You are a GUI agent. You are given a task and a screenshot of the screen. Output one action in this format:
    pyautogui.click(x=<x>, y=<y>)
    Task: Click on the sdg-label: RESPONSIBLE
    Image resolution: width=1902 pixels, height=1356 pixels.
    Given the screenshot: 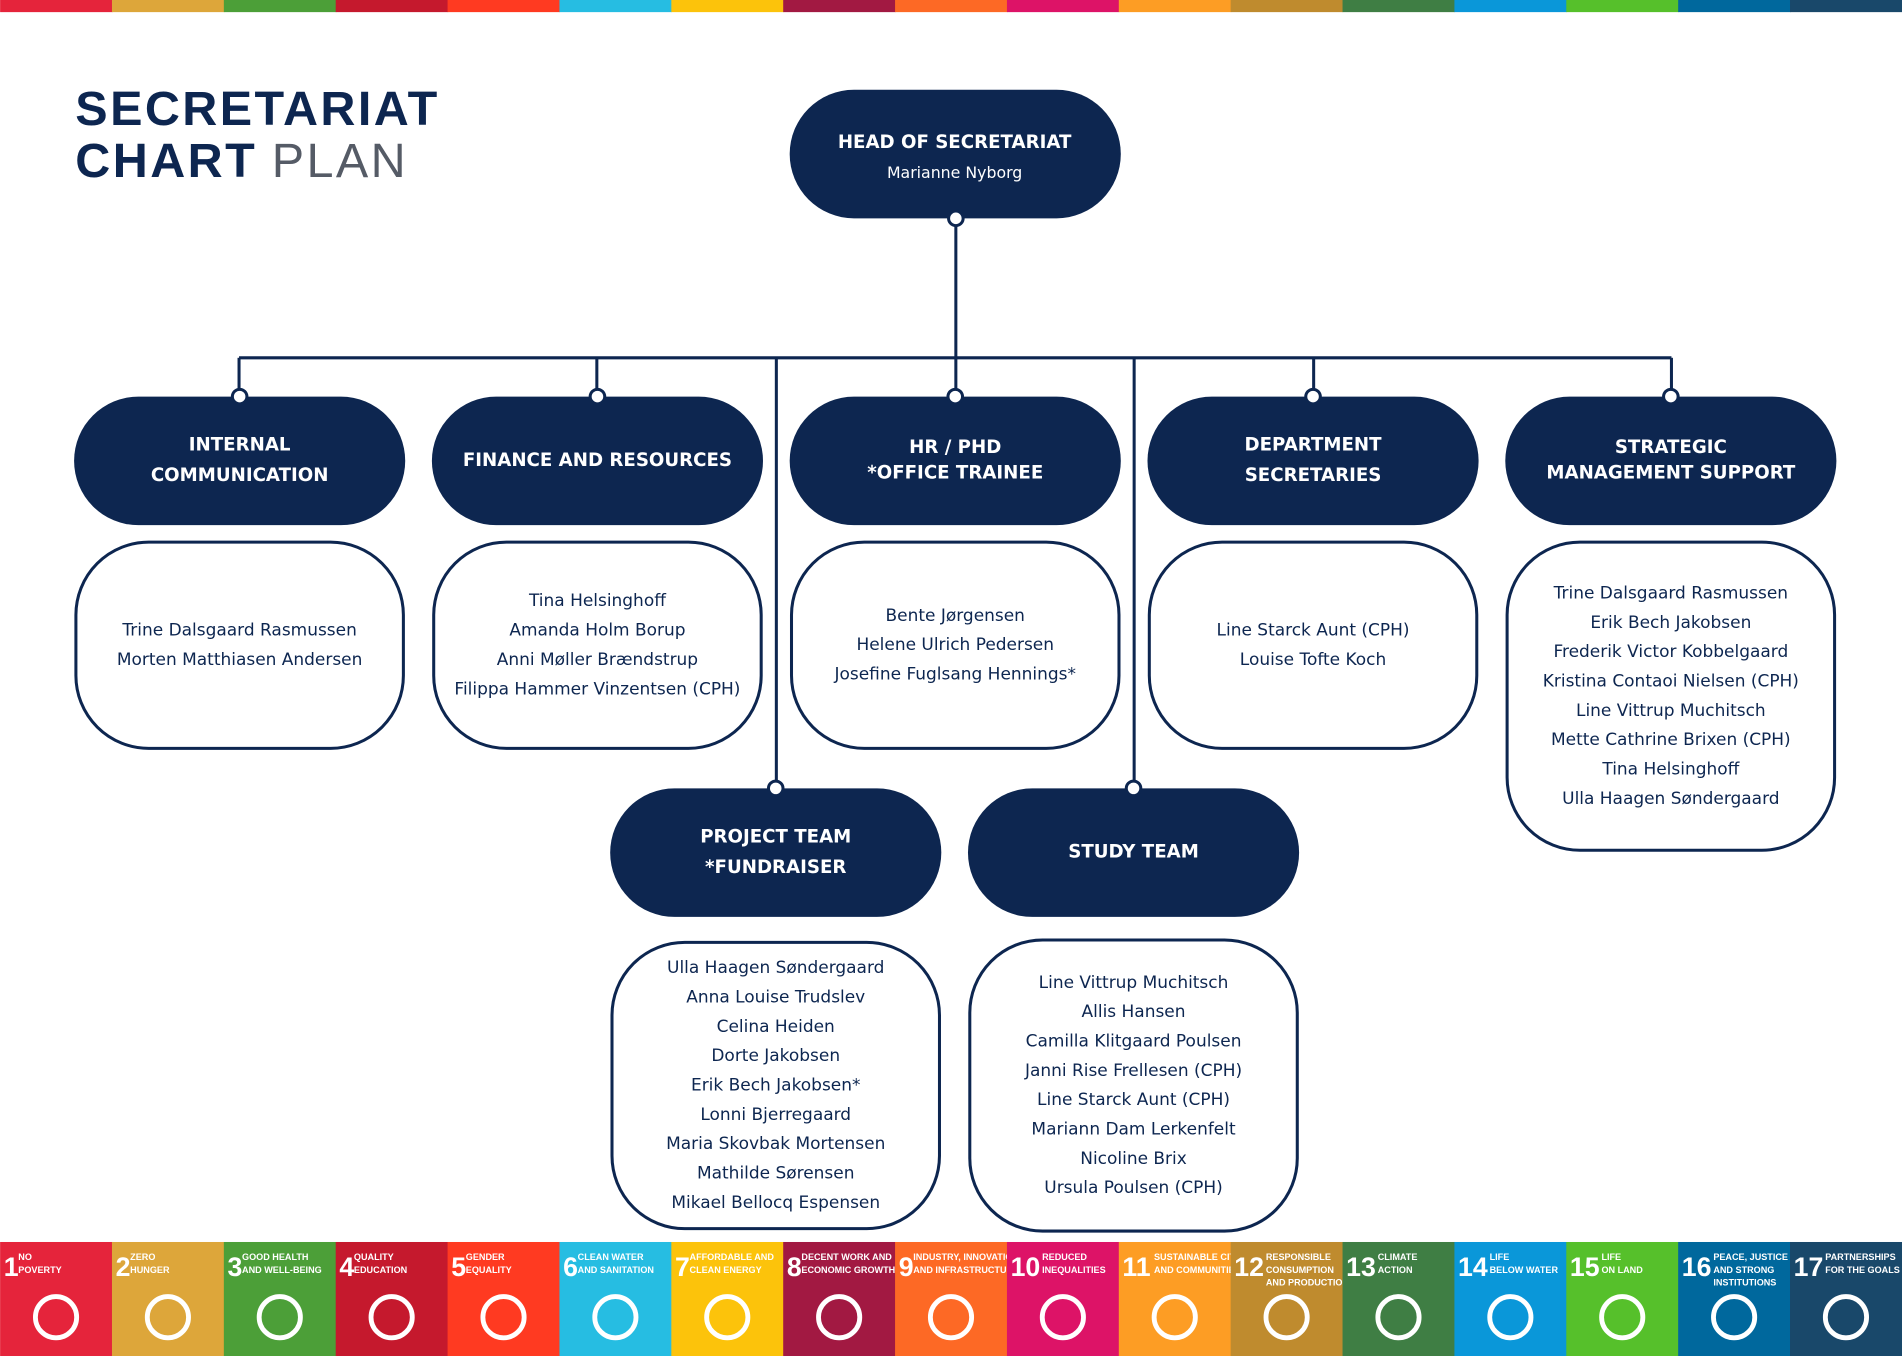 What is the action you would take?
    pyautogui.click(x=1298, y=1257)
    